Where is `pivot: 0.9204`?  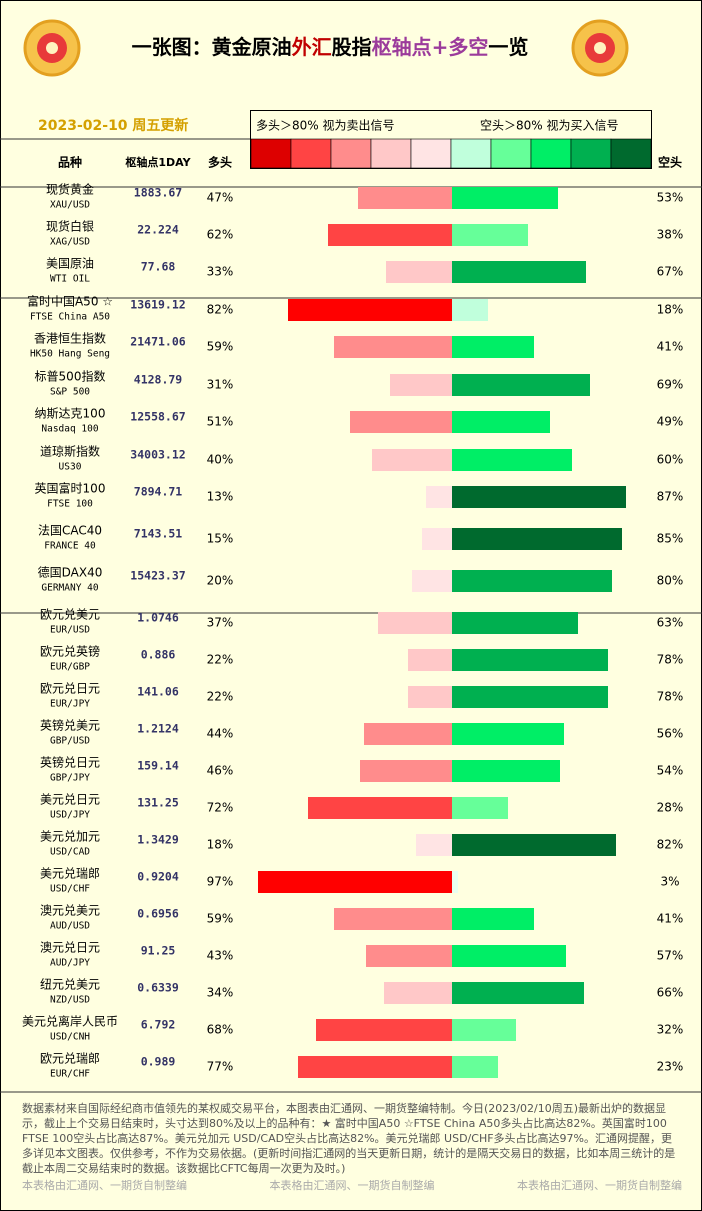 pivot: 0.9204 is located at coordinates (158, 877).